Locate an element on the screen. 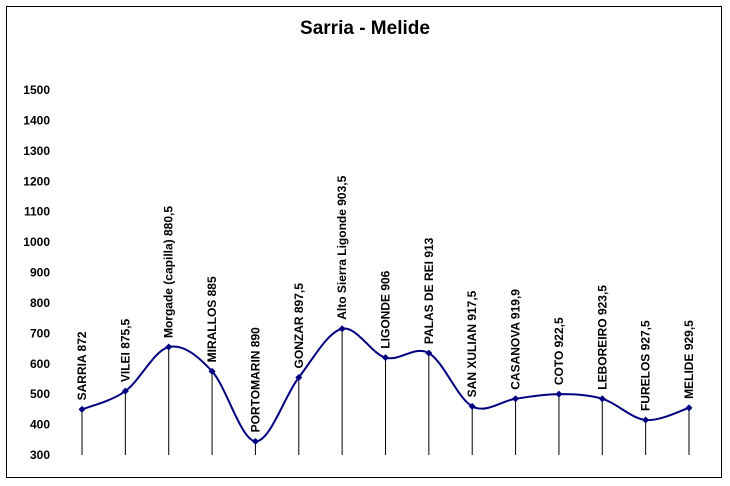  y-tick-label: 1500 is located at coordinates (36, 90).